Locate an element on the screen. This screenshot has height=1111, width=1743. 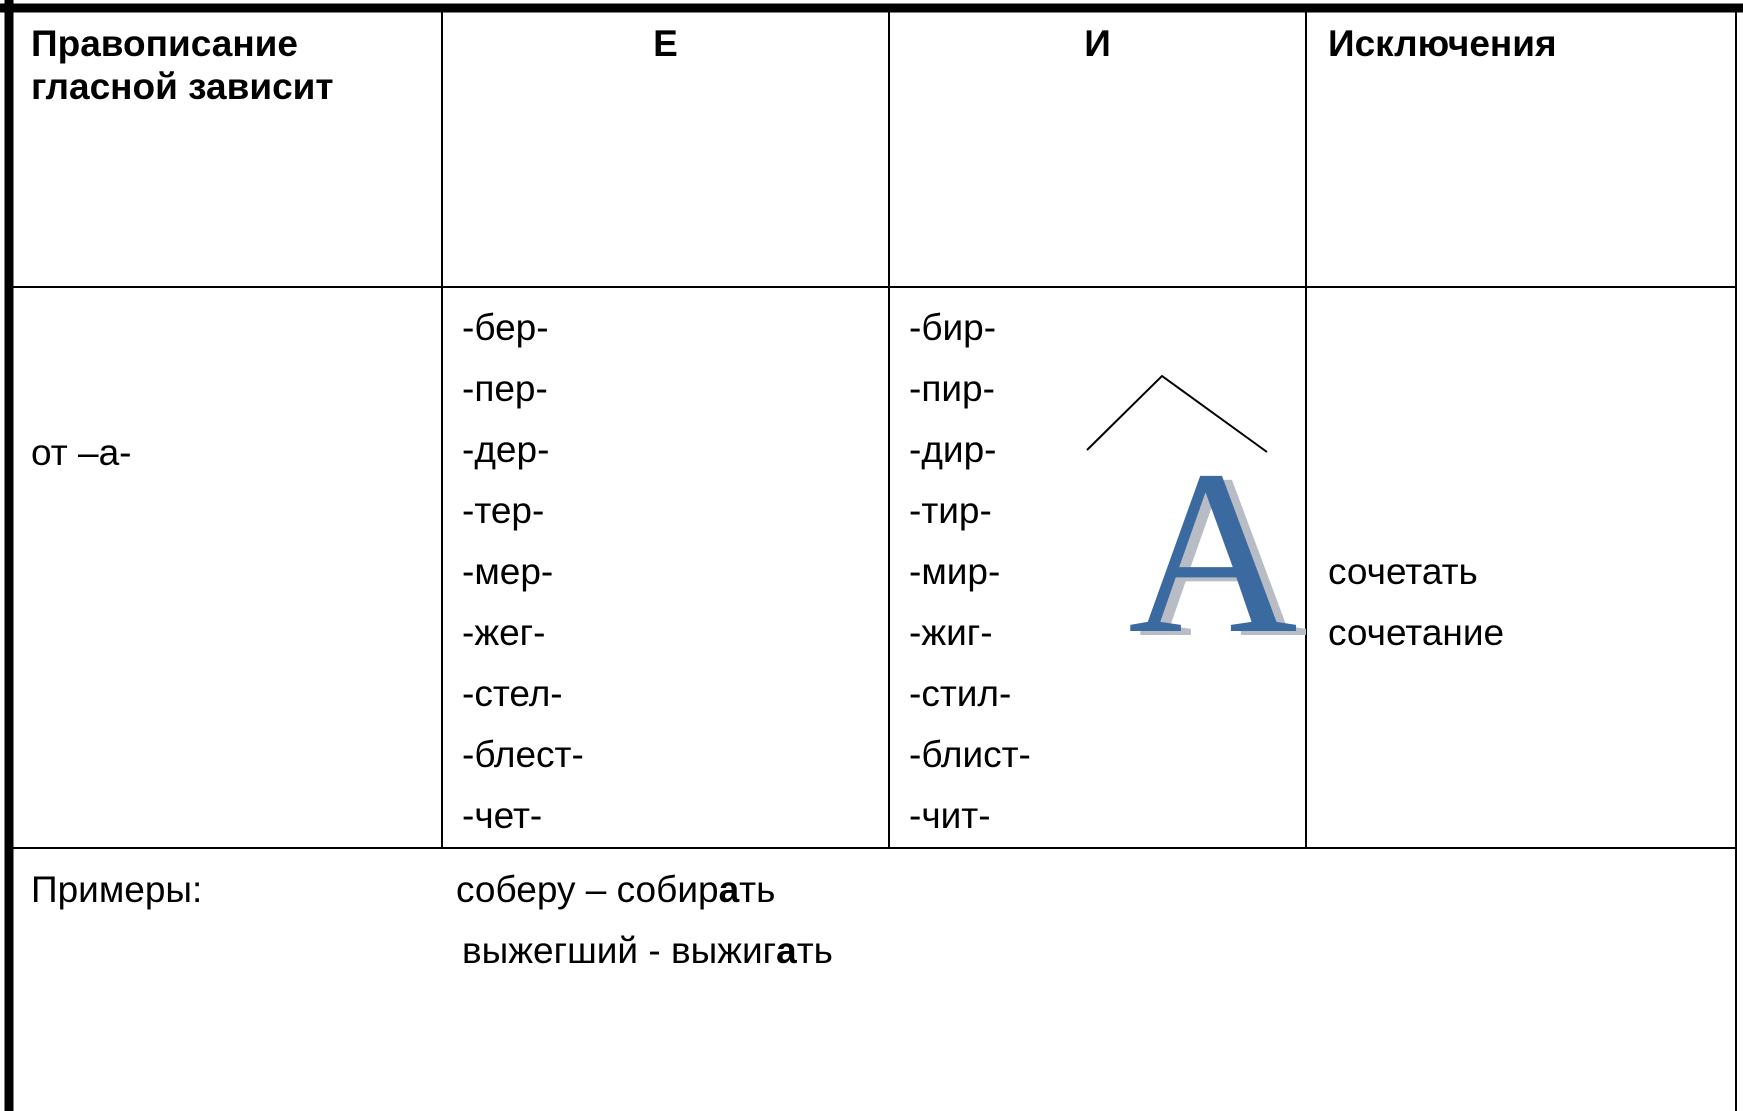
root-i: -стил- is located at coordinates (960, 693).